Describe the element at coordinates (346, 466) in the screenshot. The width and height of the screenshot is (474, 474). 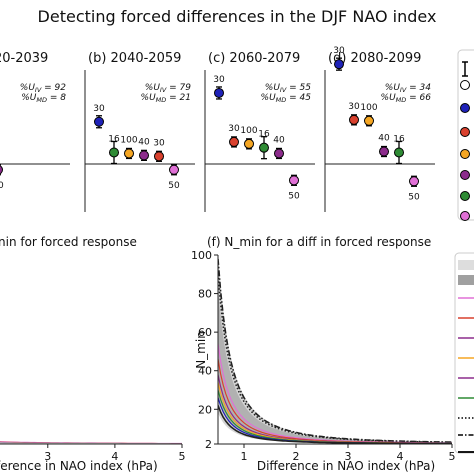
I see `panel-f-xlabel: Difference in NAO index (hPa)` at that location.